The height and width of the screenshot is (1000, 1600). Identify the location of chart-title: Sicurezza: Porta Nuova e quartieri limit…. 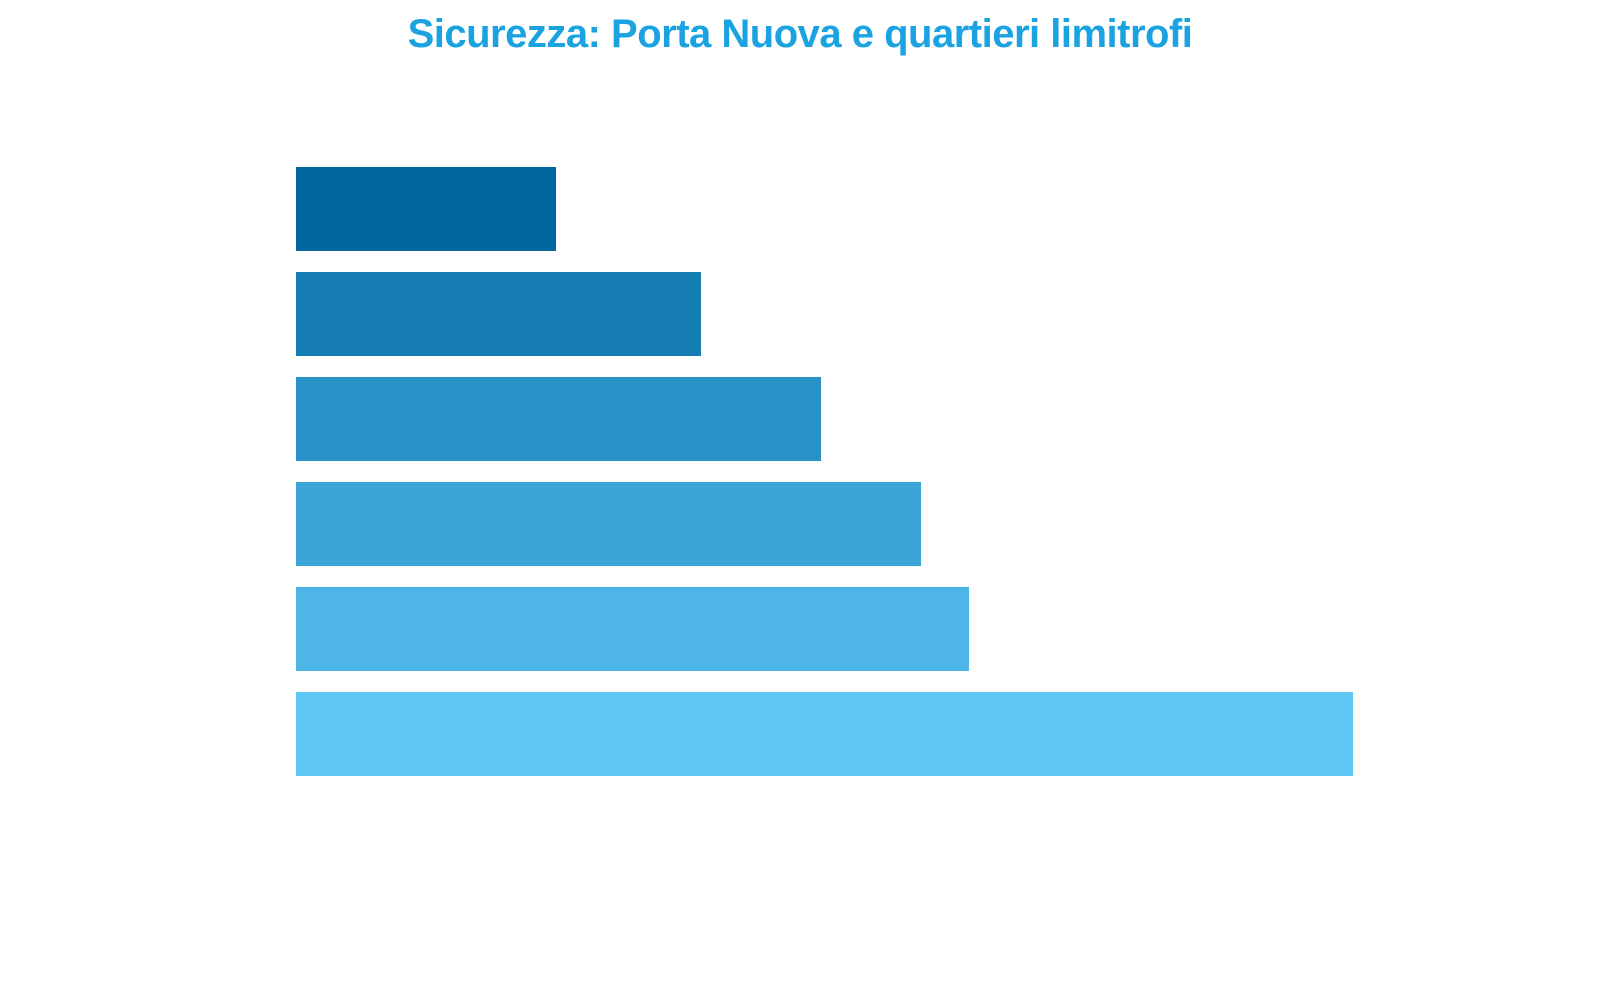
(800, 34).